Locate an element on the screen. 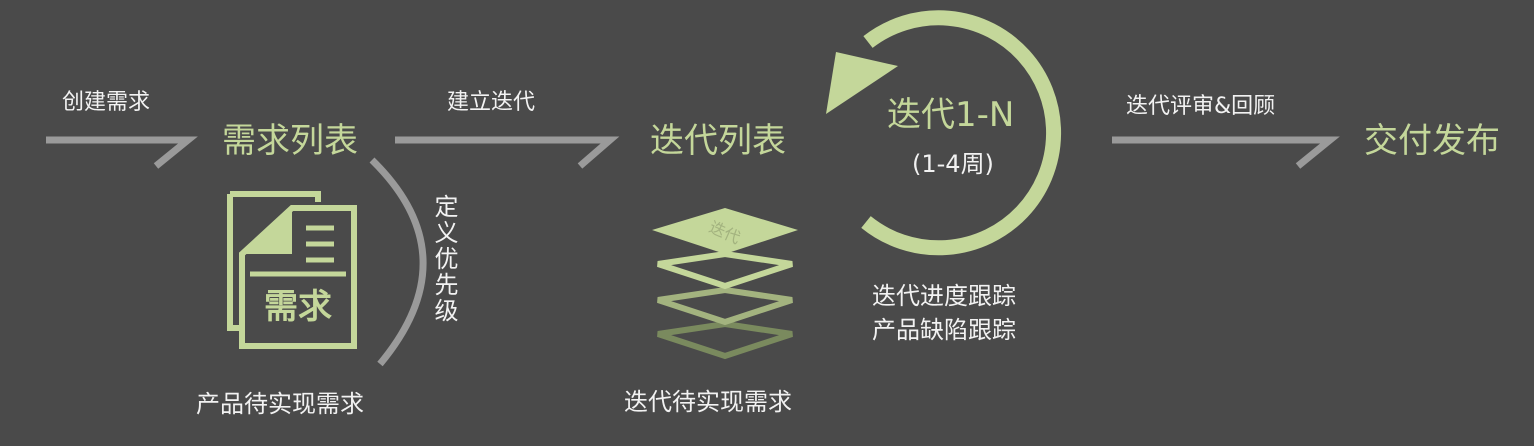 The height and width of the screenshot is (446, 1534). iteration-list-title: 迭代列表 is located at coordinates (718, 141).